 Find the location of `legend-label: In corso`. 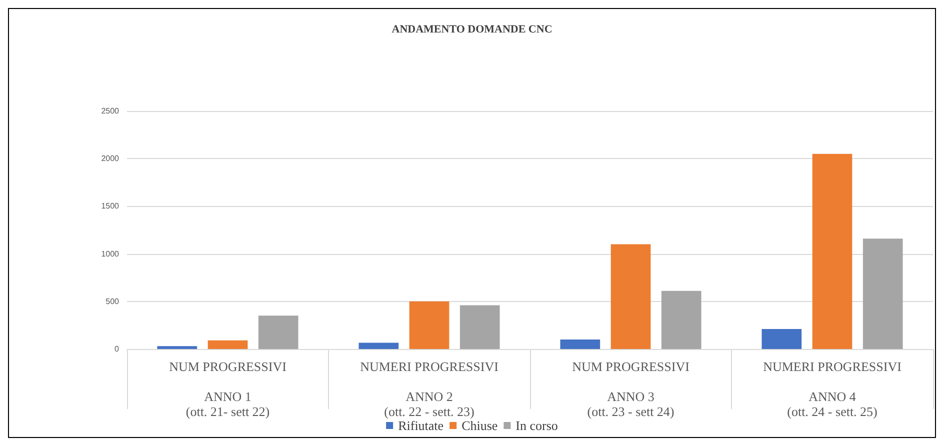

legend-label: In corso is located at coordinates (537, 425).